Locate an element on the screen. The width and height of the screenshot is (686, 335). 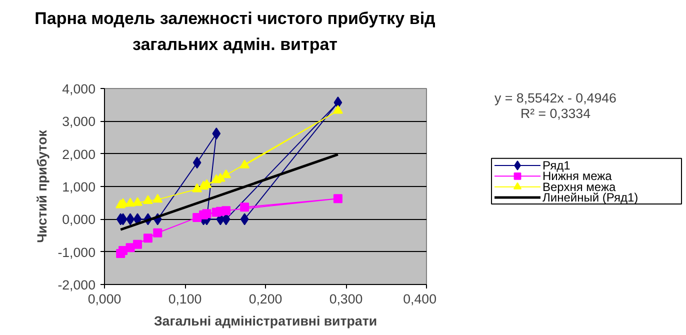
y-tick-label: 3,000 is located at coordinates (79, 122).